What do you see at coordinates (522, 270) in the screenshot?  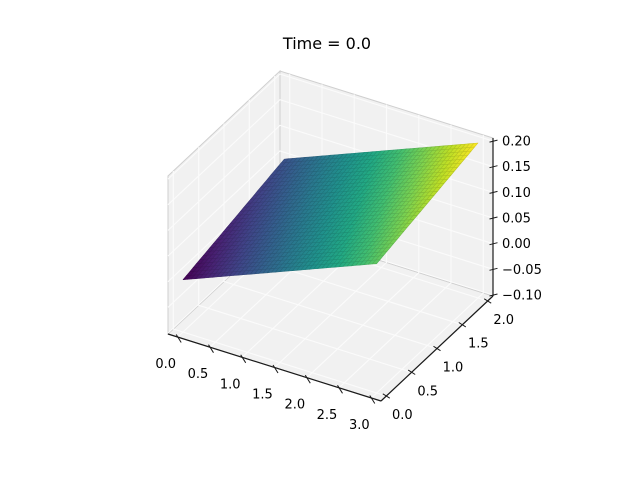 I see `z-tick-label: −0.05` at bounding box center [522, 270].